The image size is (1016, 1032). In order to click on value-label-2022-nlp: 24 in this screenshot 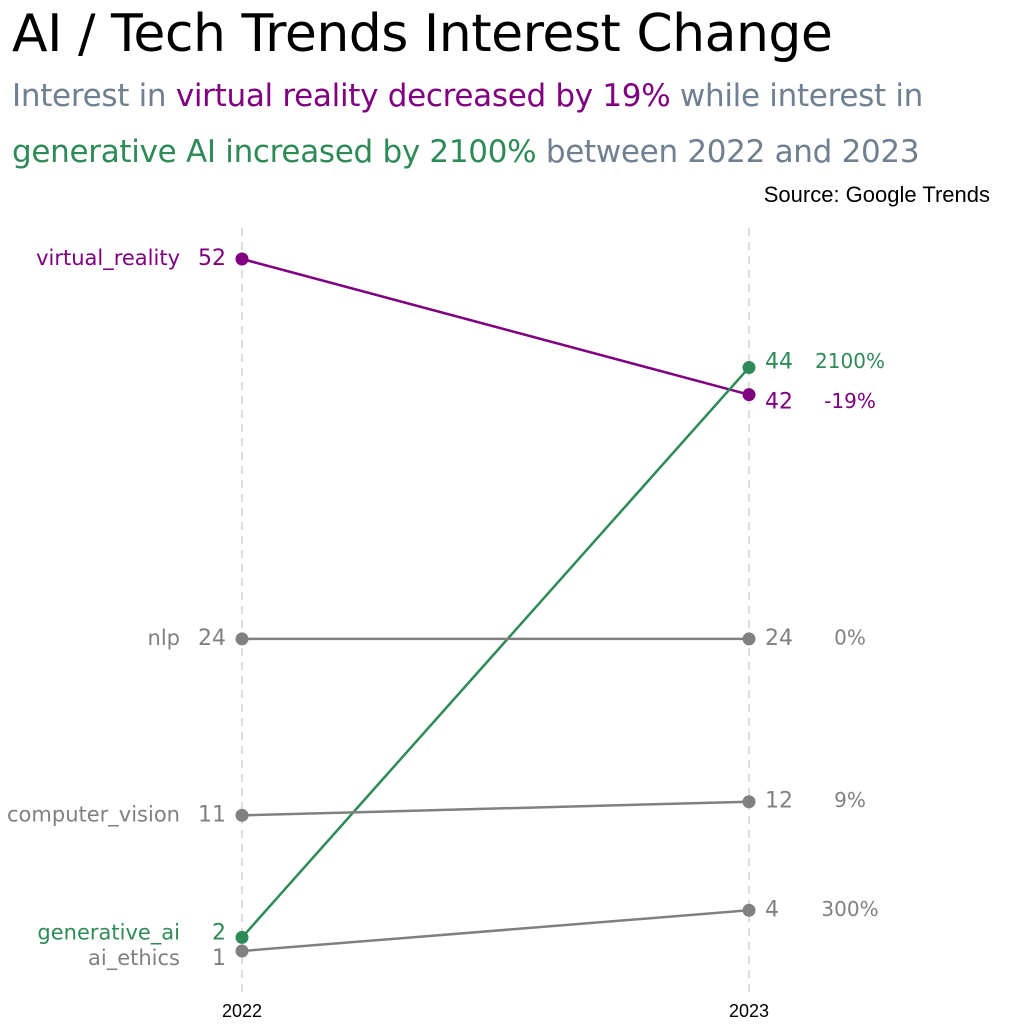, I will do `click(212, 638)`.